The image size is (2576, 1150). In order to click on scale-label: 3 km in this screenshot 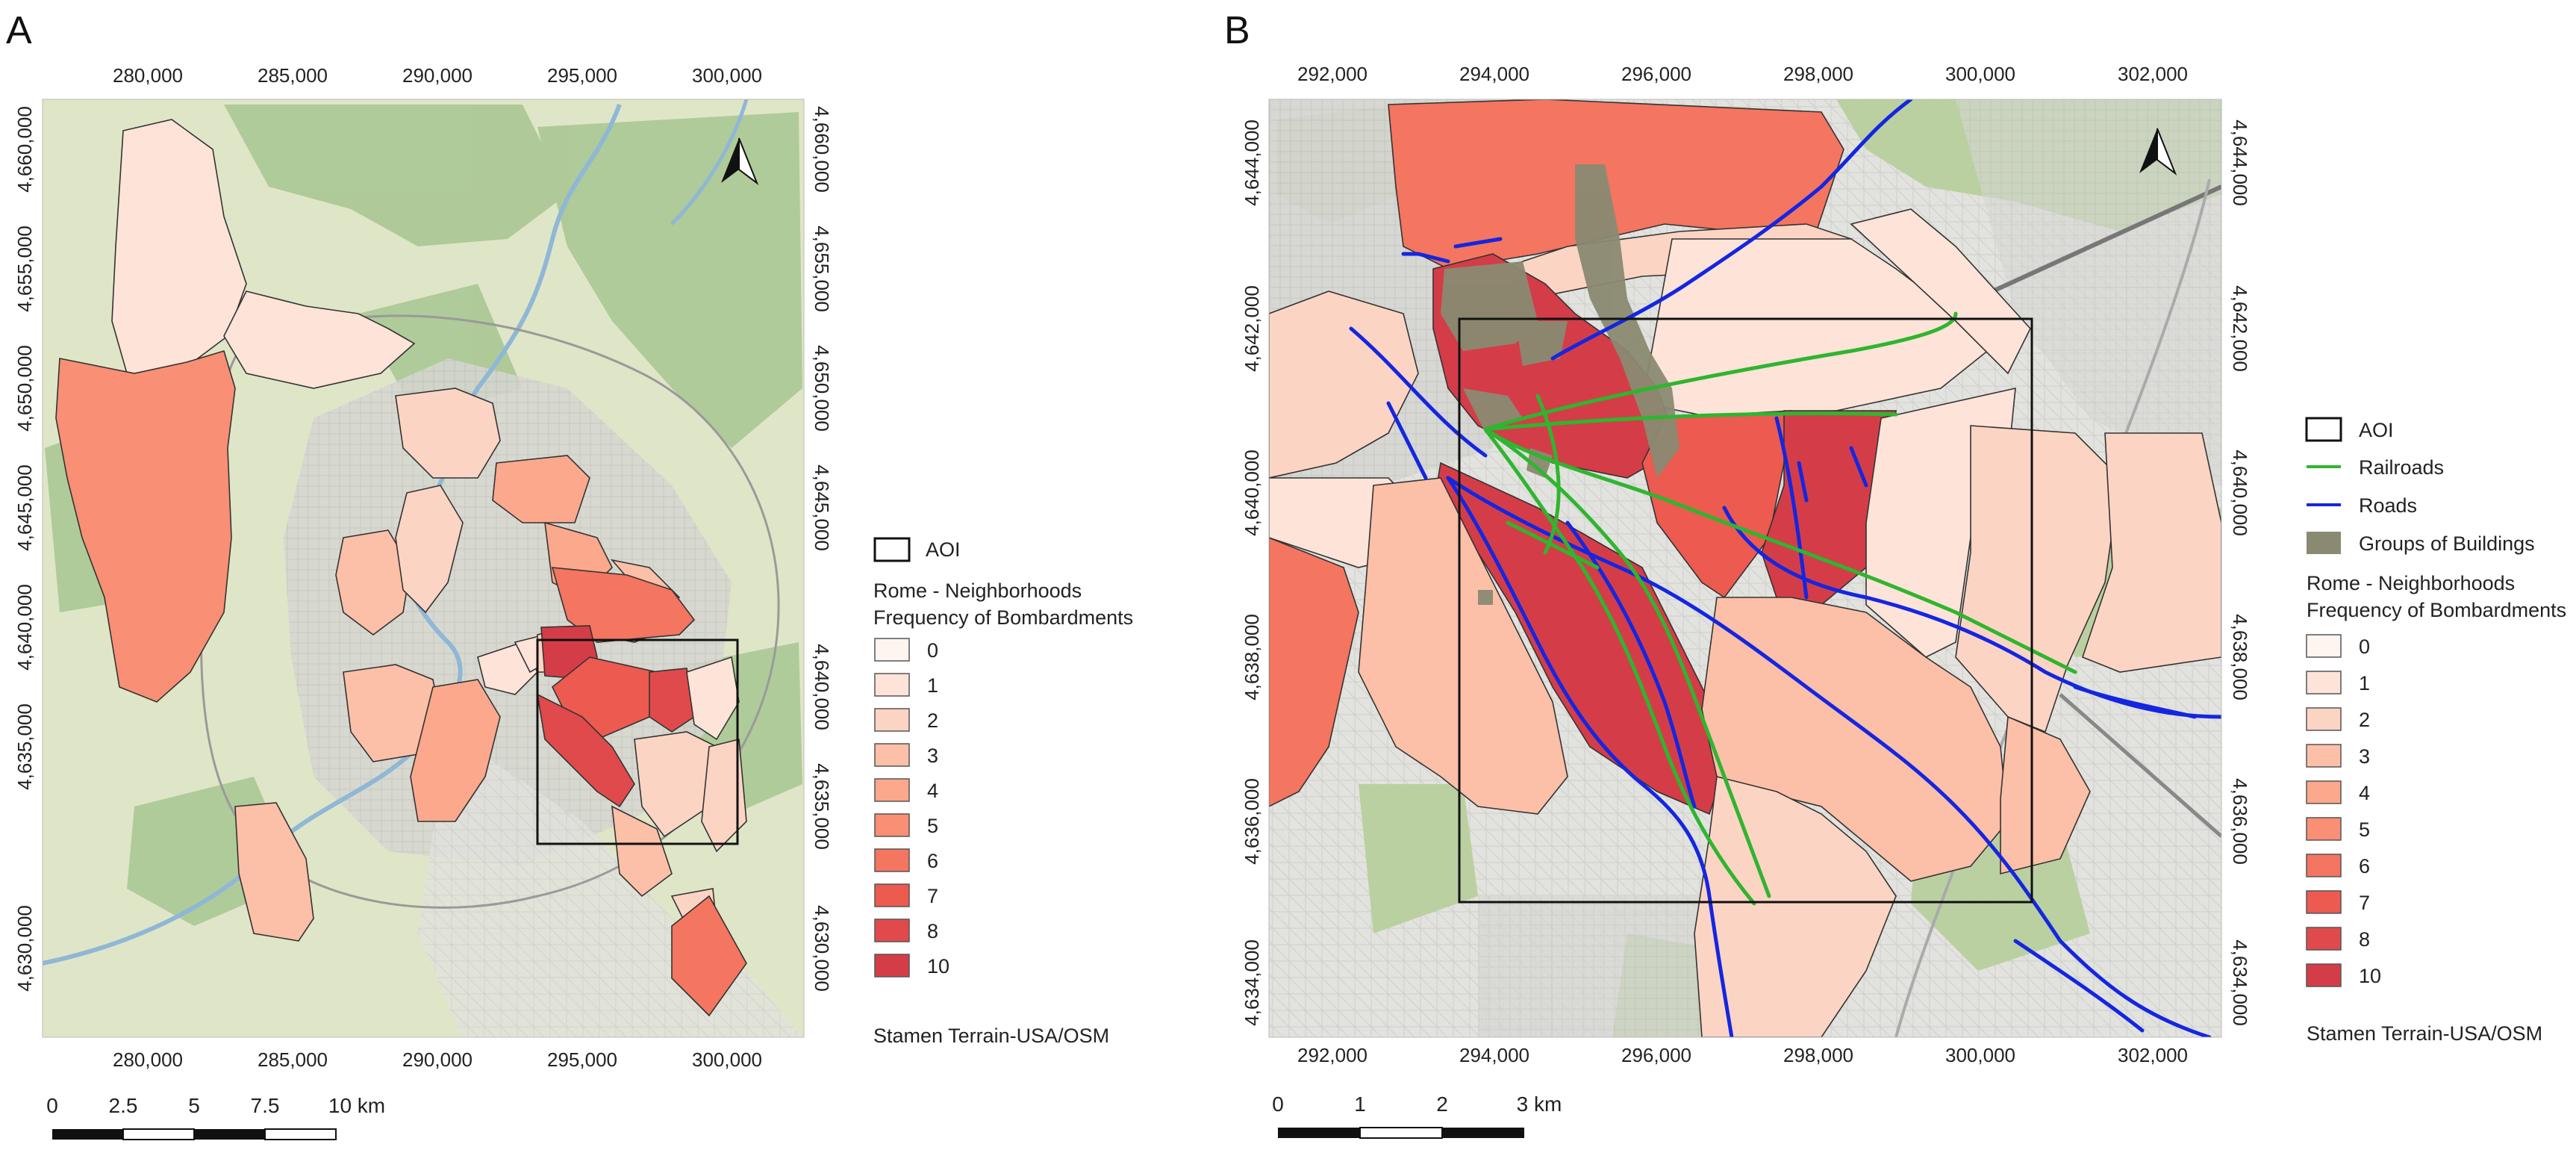, I will do `click(1540, 1104)`.